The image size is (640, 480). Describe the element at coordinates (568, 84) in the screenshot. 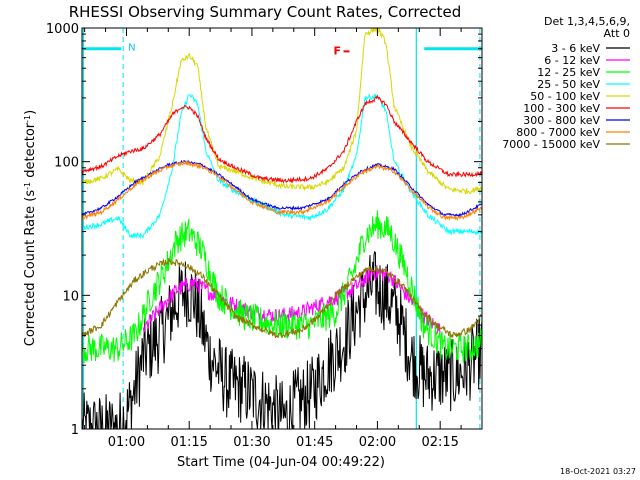

I see `legend-label-3: 25 - 50 keV` at that location.